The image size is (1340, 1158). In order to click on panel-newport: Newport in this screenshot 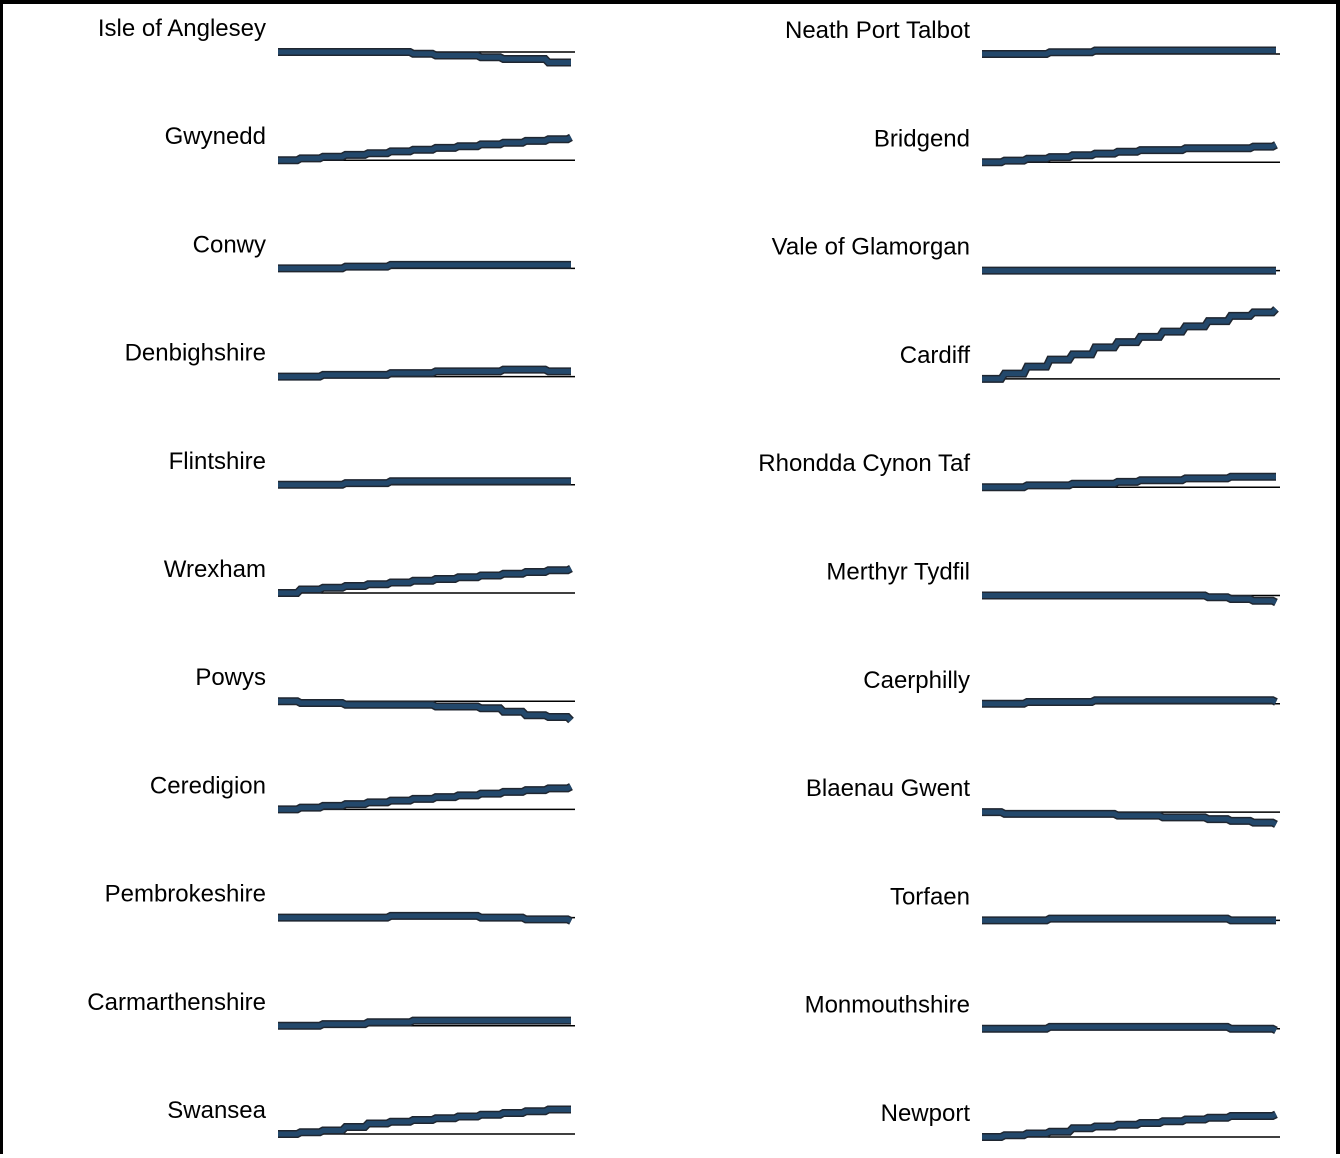, I will do `click(1080, 1120)`.